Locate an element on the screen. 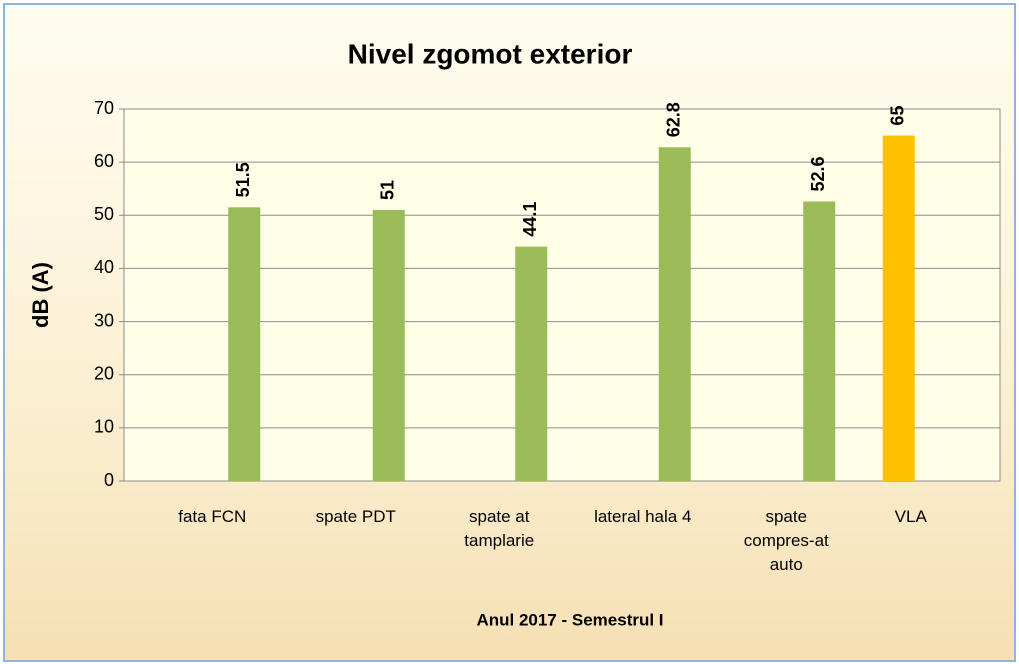  x-tick-label: lateral hala 4 is located at coordinates (643, 516).